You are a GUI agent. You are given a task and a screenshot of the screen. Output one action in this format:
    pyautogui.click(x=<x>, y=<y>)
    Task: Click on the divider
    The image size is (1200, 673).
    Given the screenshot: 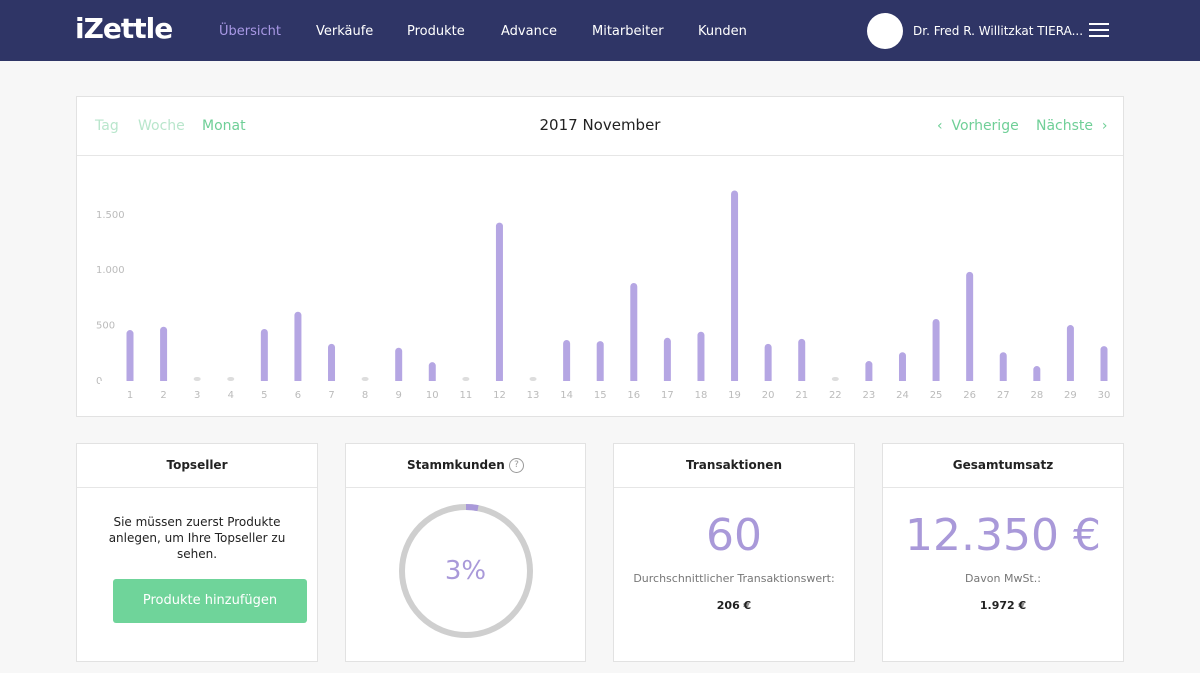 What is the action you would take?
    pyautogui.click(x=600, y=155)
    